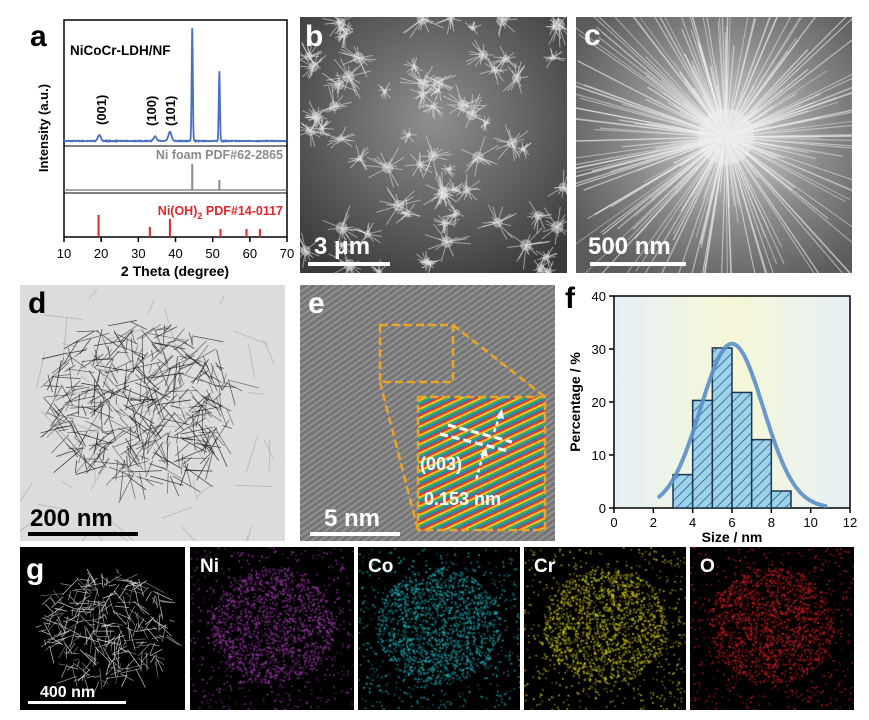 The height and width of the screenshot is (720, 869). I want to click on xrd-peak-label-001: (001), so click(101, 110).